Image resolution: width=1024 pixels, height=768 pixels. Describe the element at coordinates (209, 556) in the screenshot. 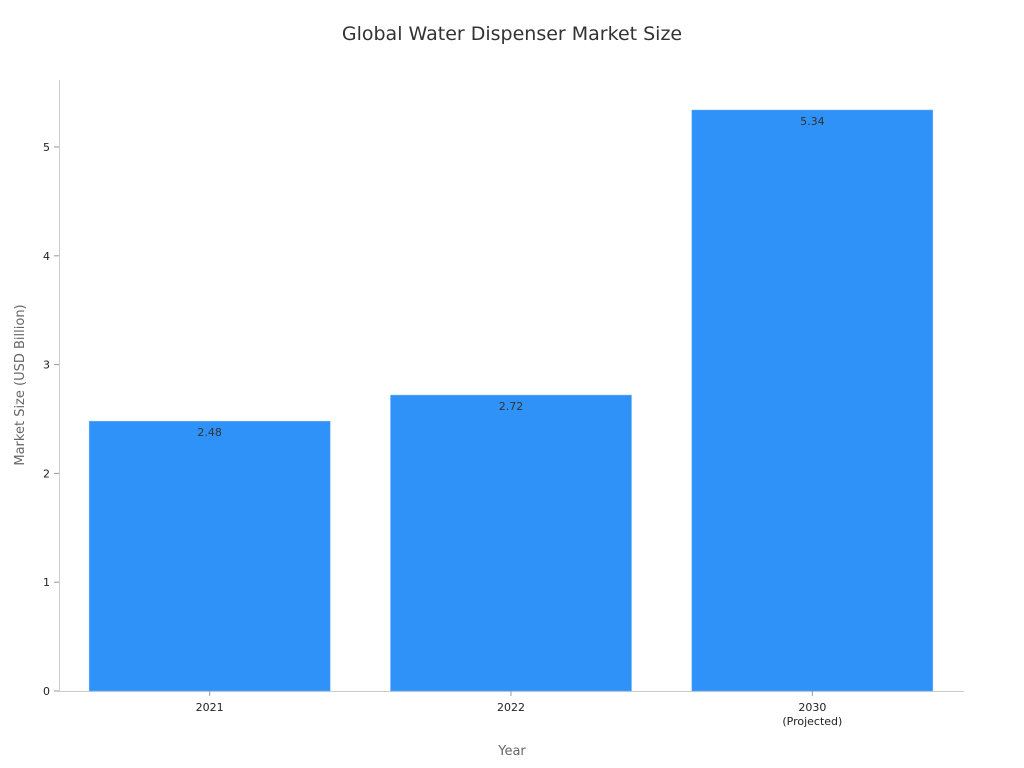

I see `bar-2021` at that location.